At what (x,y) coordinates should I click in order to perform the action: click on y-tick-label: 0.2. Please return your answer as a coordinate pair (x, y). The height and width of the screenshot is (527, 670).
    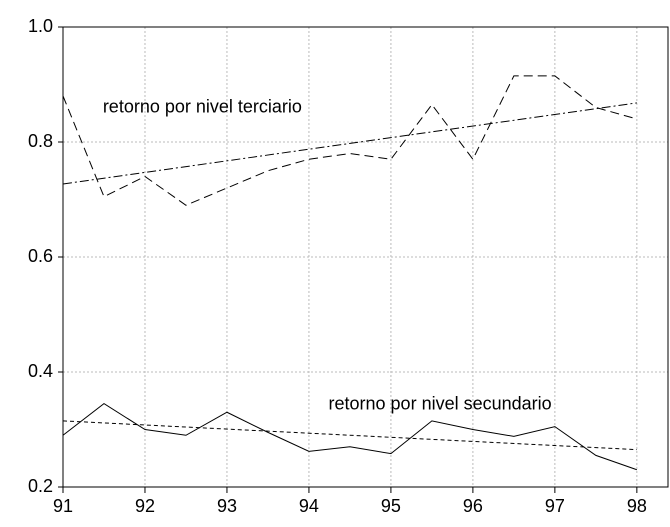
    Looking at the image, I should click on (40, 486).